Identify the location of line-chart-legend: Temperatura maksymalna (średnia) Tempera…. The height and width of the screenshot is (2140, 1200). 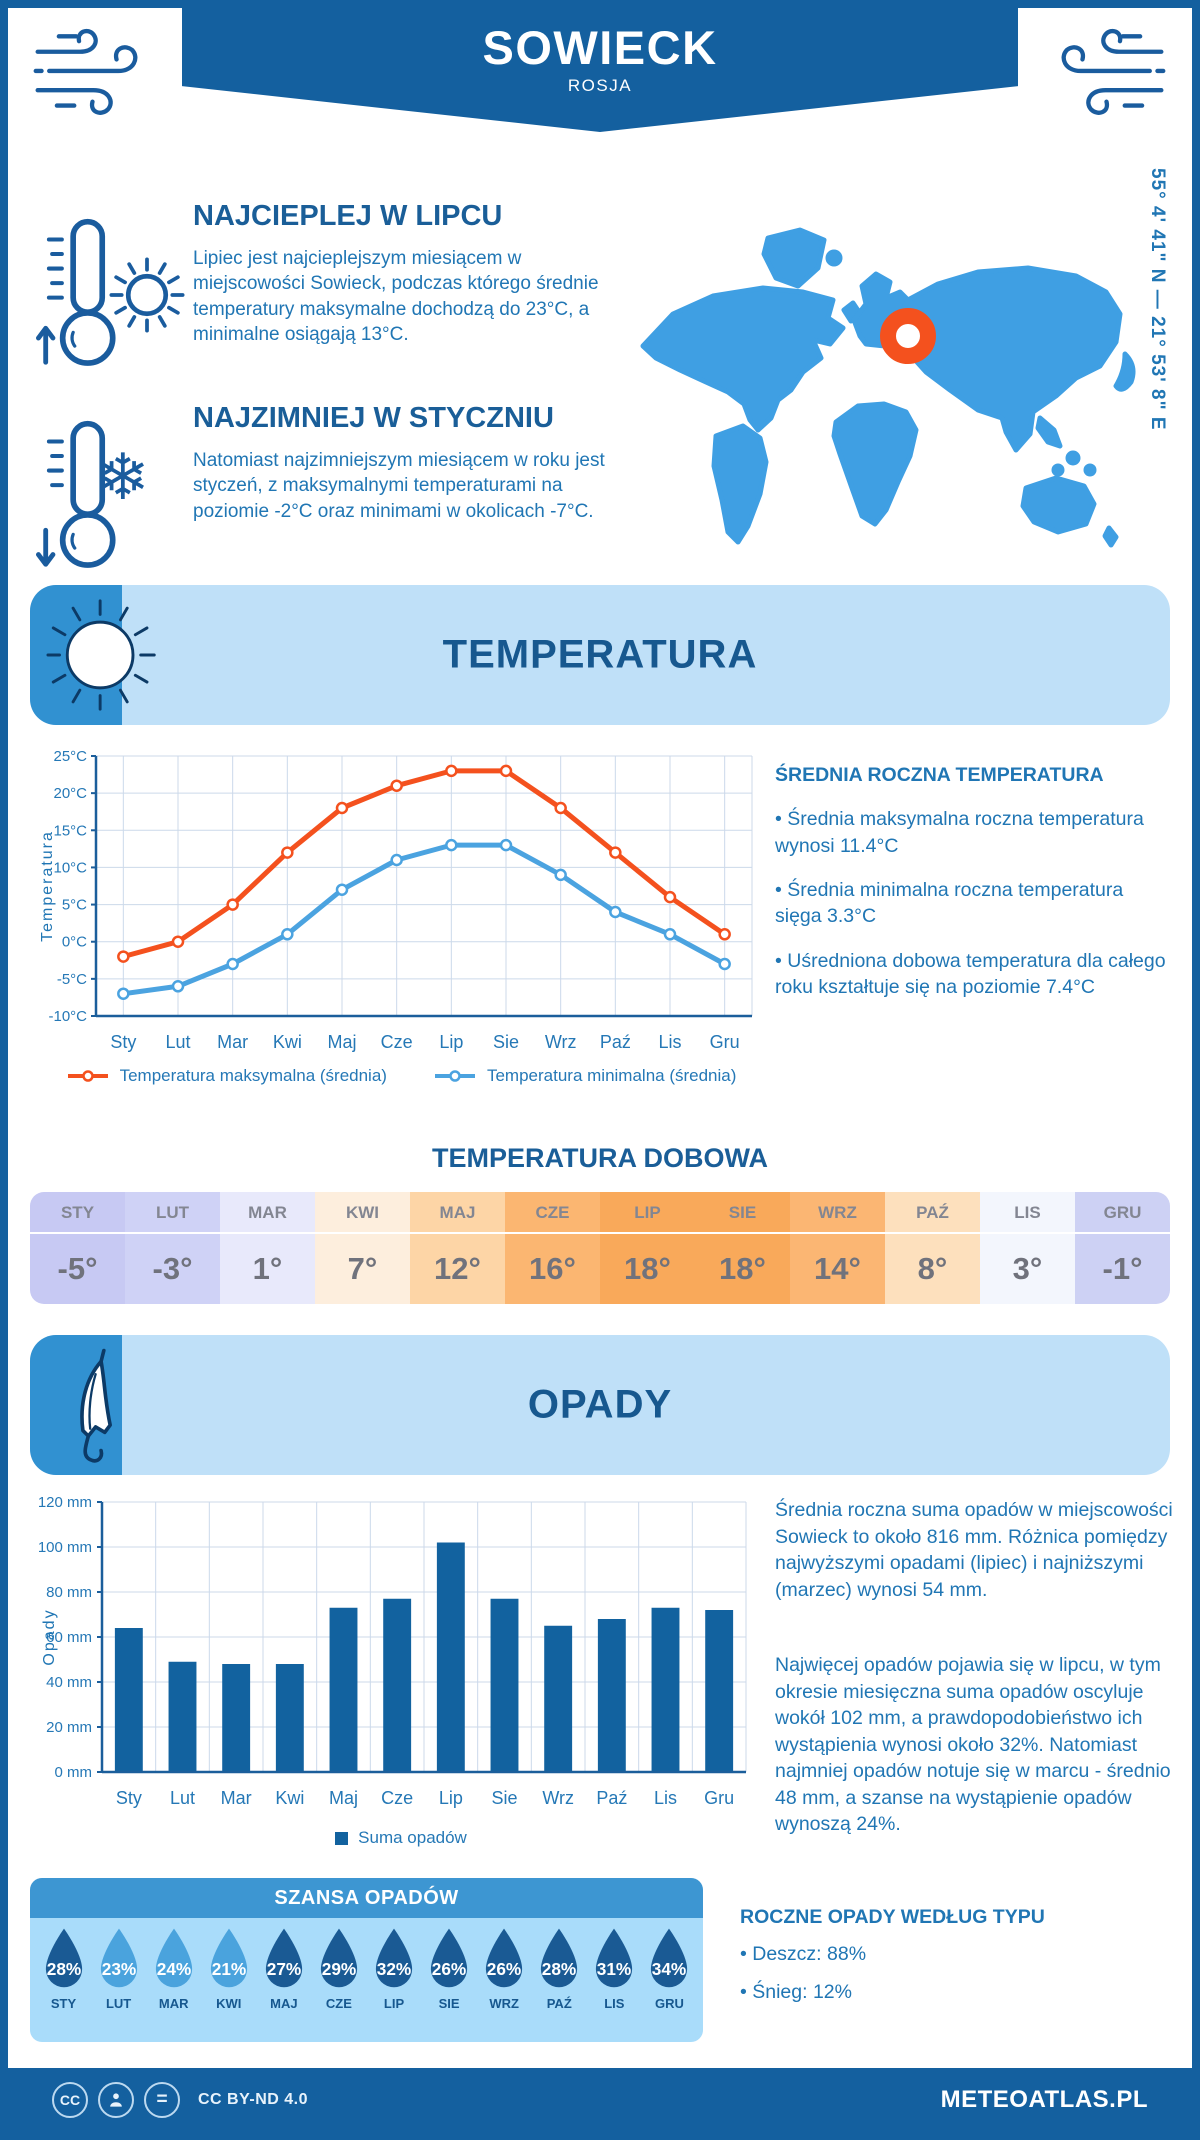
(401, 1076).